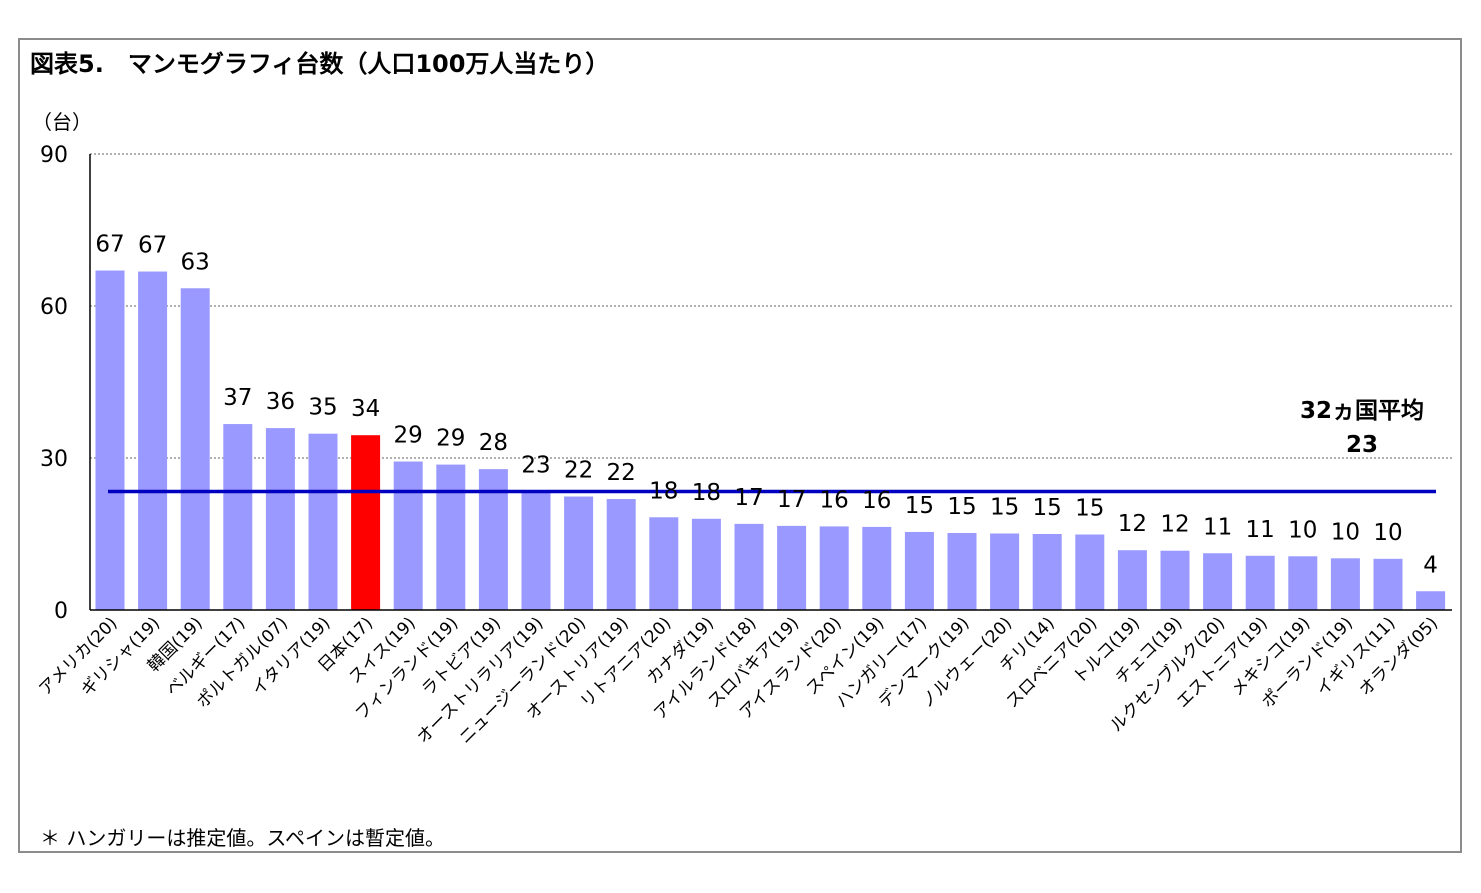 The width and height of the screenshot is (1481, 893). I want to click on data-label: 23, so click(535, 465).